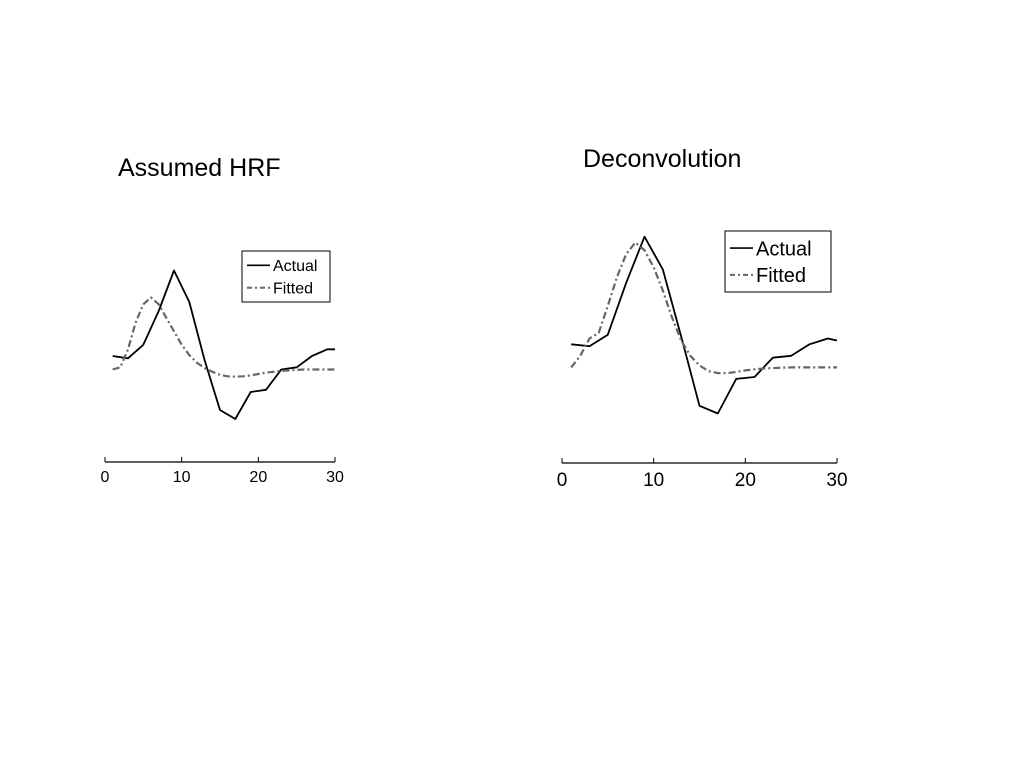  Describe the element at coordinates (662, 159) in the screenshot. I see `chart-title-deconvolution: Deconvolution` at that location.